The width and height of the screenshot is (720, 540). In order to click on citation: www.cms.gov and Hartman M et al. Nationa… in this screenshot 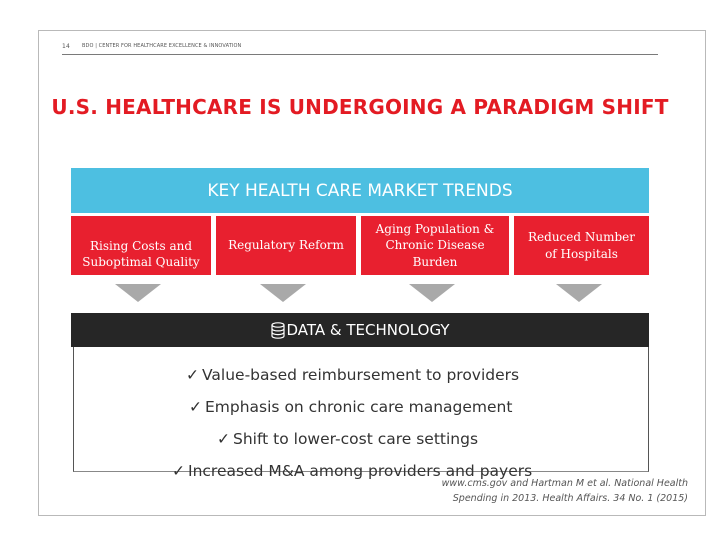, I will do `click(565, 491)`.